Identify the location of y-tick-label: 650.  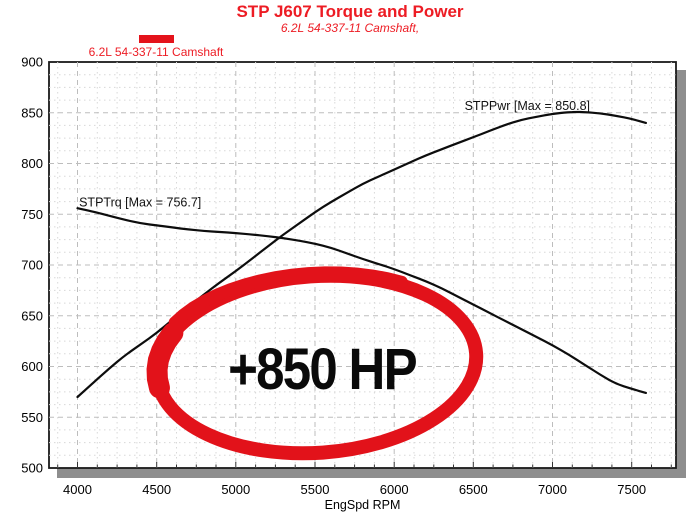
(32, 315).